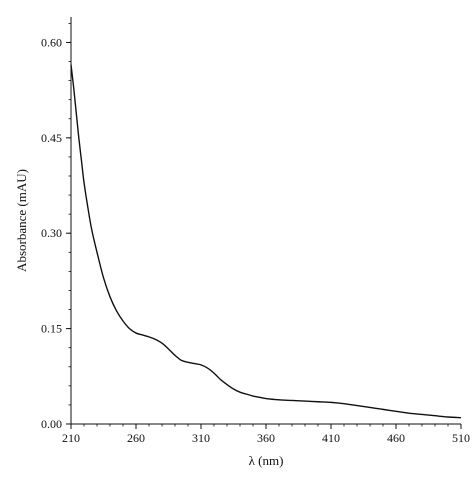 This screenshot has height=478, width=474. What do you see at coordinates (21, 220) in the screenshot?
I see `y-axis-title: Absorbance (mAU)` at bounding box center [21, 220].